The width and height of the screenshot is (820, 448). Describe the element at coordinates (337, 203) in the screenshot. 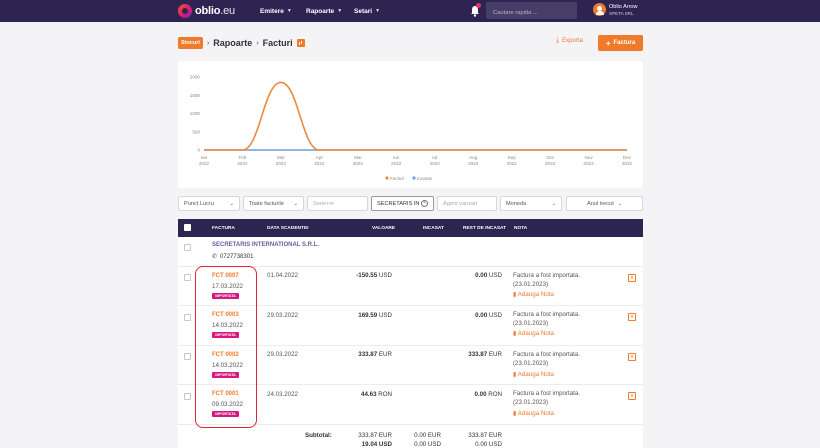

I see `serie-nr-input: Serie+nr` at that location.